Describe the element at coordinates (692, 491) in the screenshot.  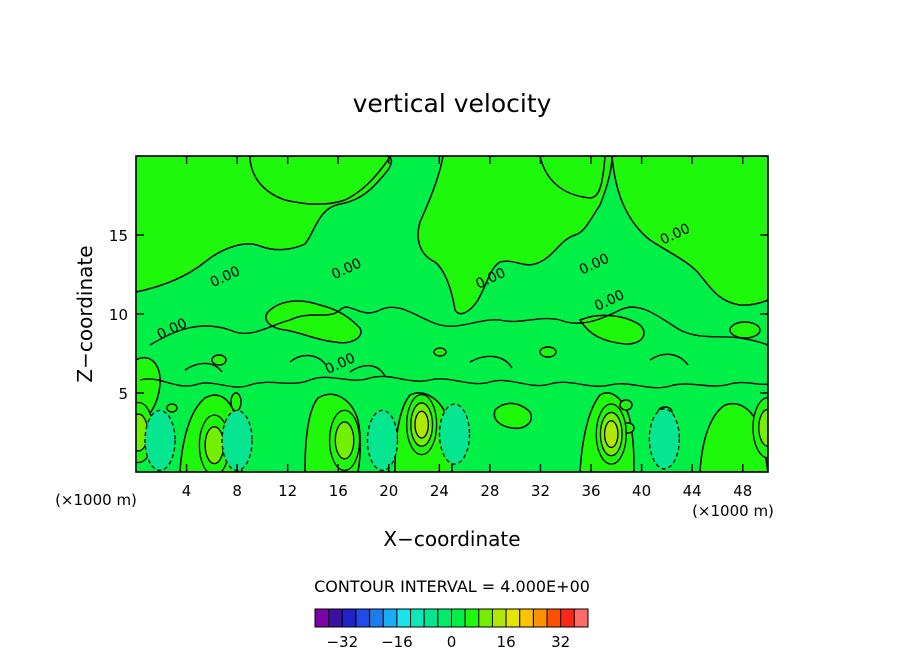
I see `x-tick-label: 44` at that location.